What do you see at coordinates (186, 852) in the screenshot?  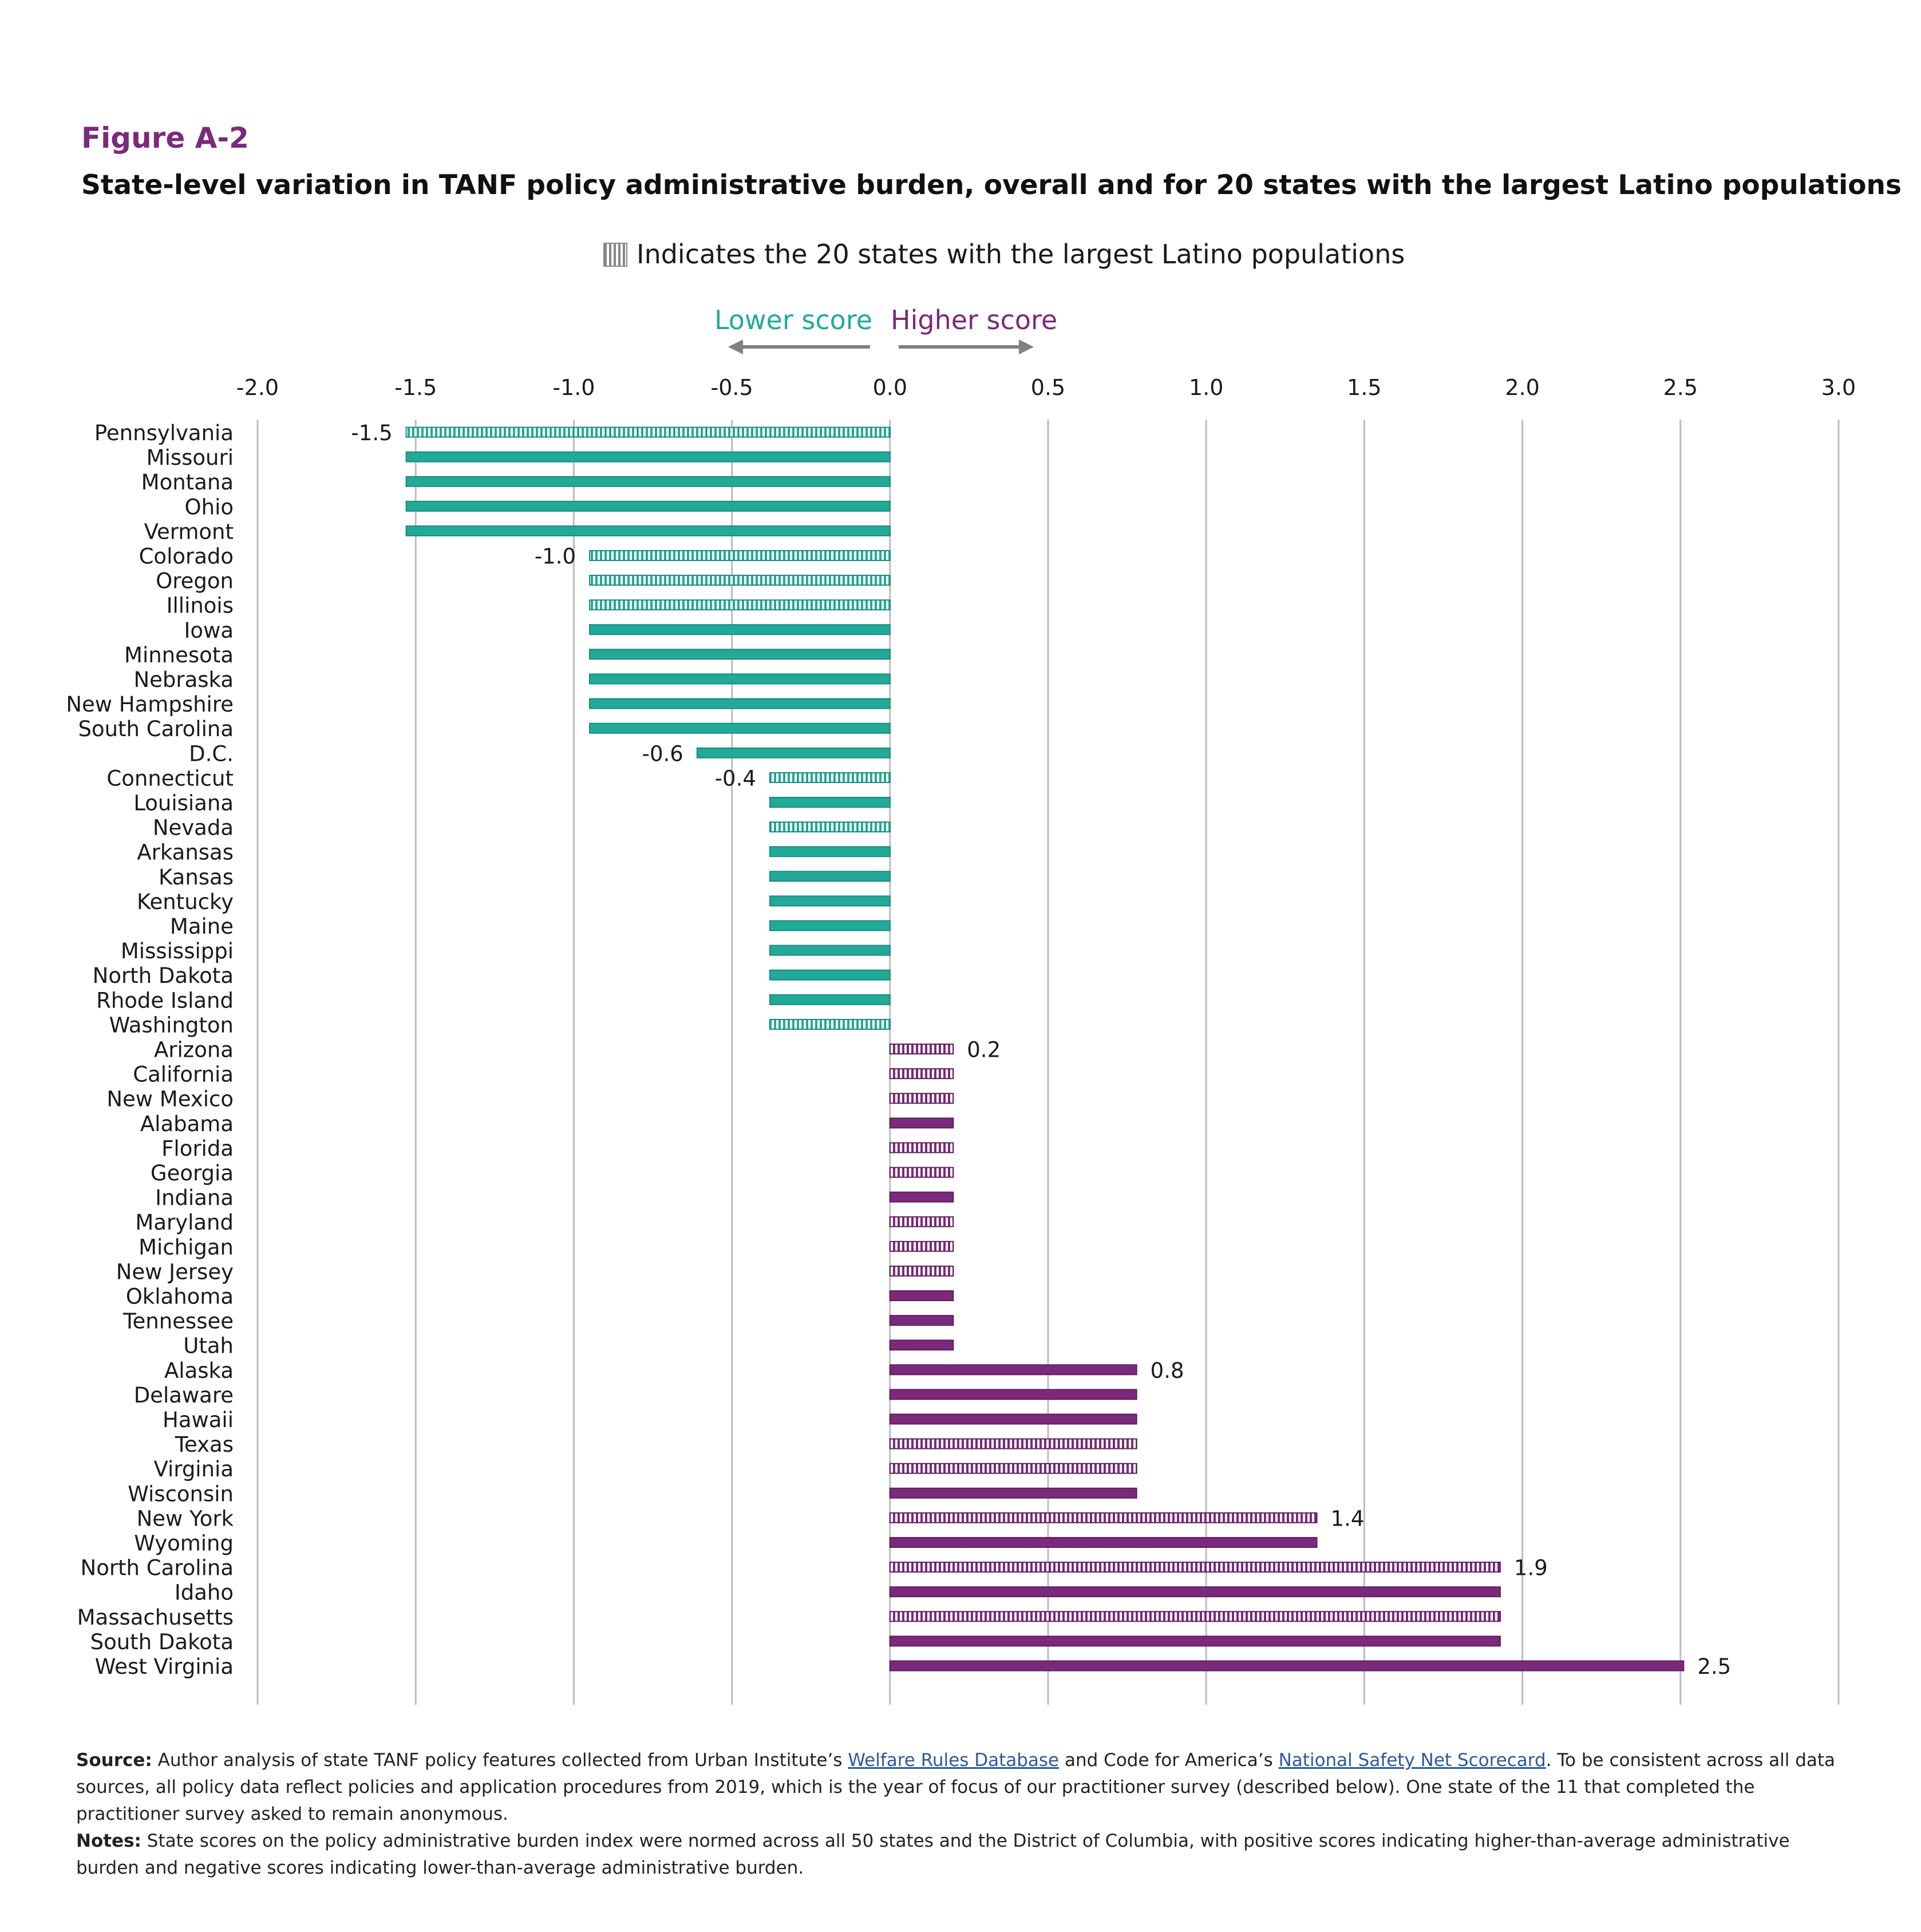 I see `state-label: Arkansas` at bounding box center [186, 852].